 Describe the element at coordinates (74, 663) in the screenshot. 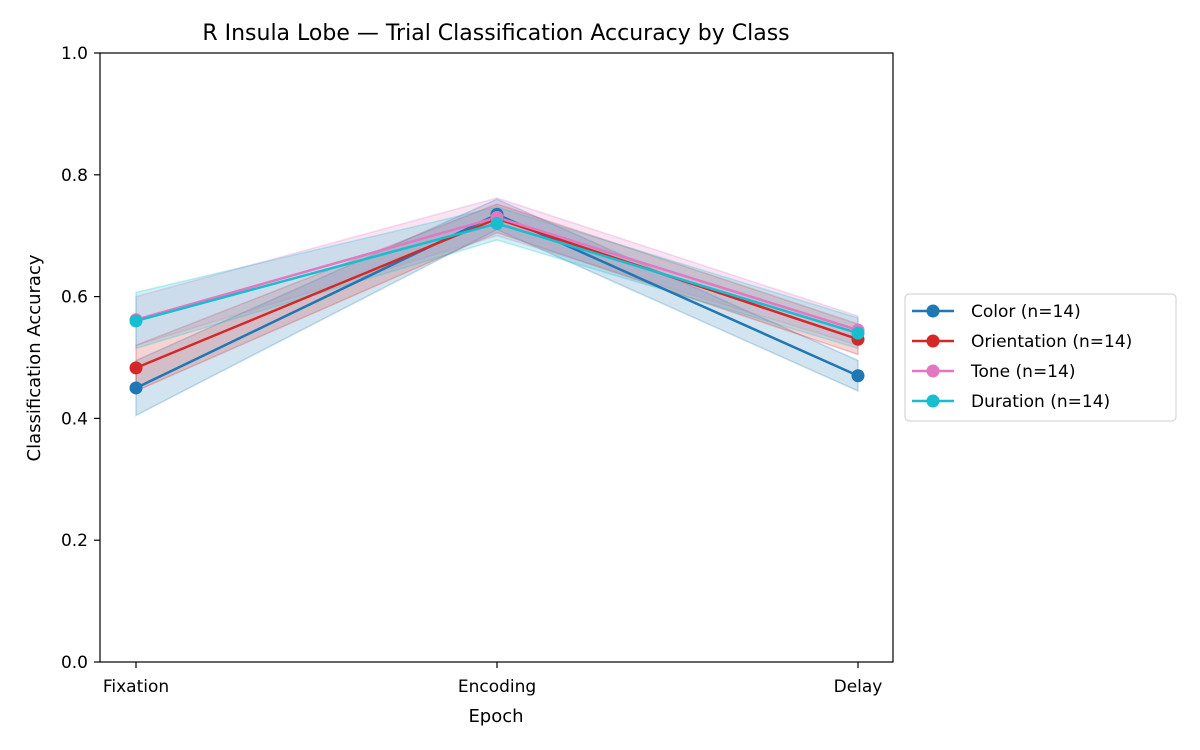

I see `y-tick-label: 0.0` at that location.